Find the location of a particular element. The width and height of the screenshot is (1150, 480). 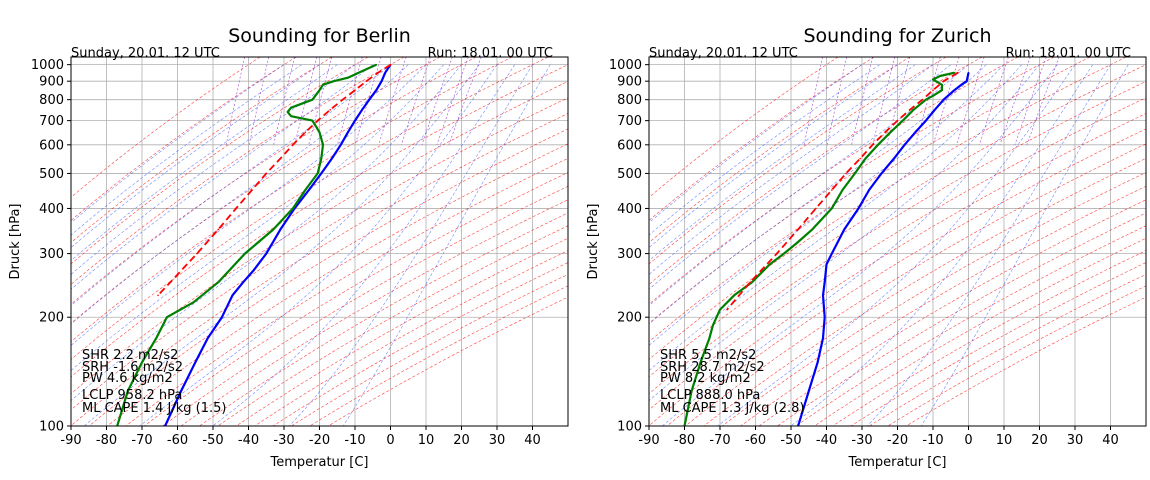

x-tick-label: -30 is located at coordinates (861, 440).